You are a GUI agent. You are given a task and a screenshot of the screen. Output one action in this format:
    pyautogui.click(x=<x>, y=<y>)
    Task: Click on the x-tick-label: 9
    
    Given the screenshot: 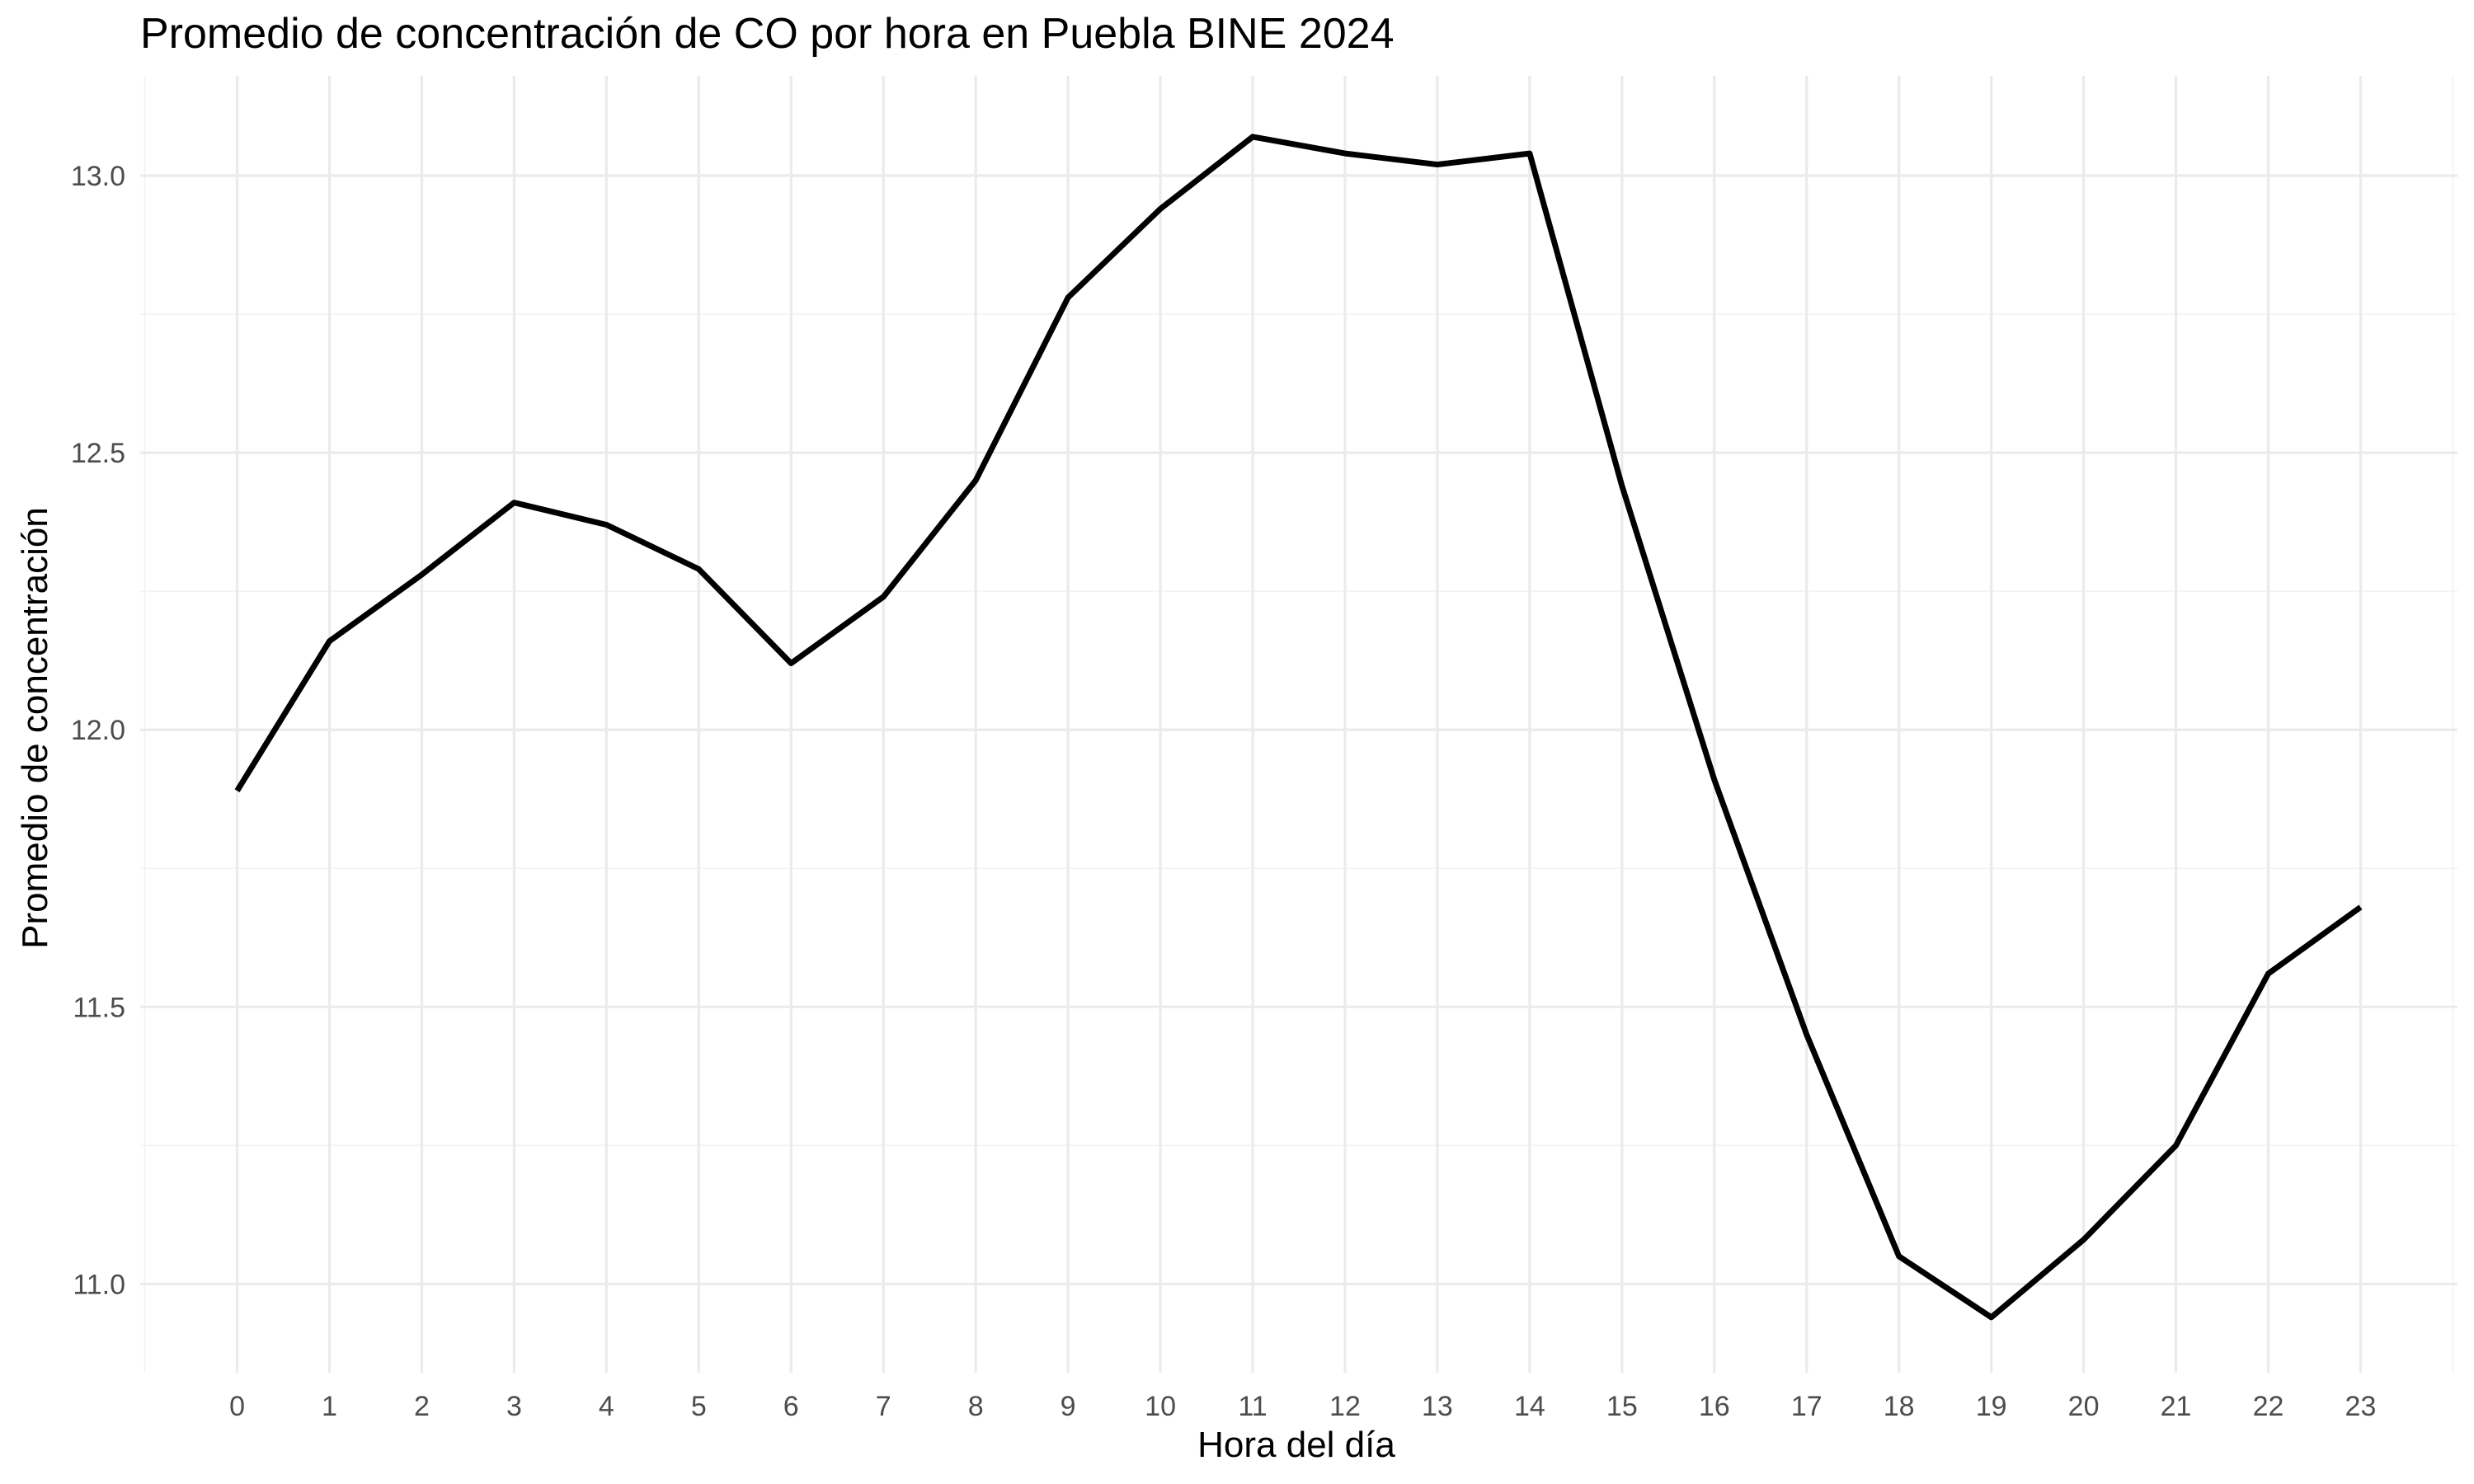 What is the action you would take?
    pyautogui.click(x=1068, y=1406)
    